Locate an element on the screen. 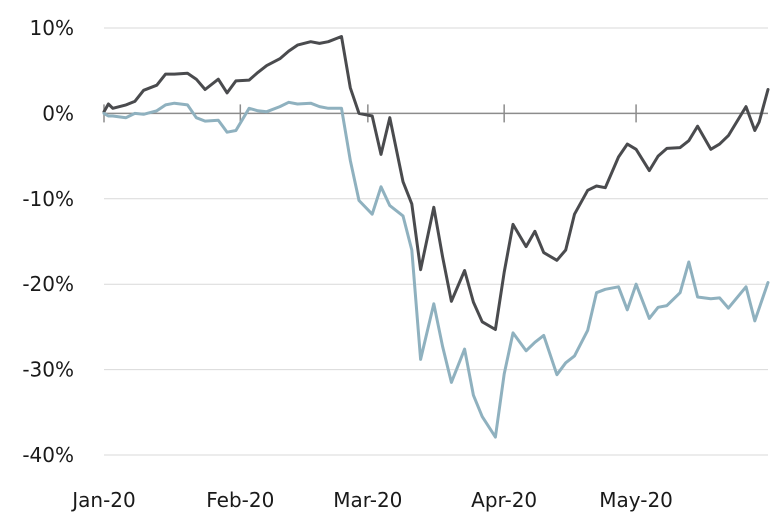 This screenshot has width=778, height=518. y-axis-ticks: 10% 0% -10% -20% -30% -40% is located at coordinates (48, 241).